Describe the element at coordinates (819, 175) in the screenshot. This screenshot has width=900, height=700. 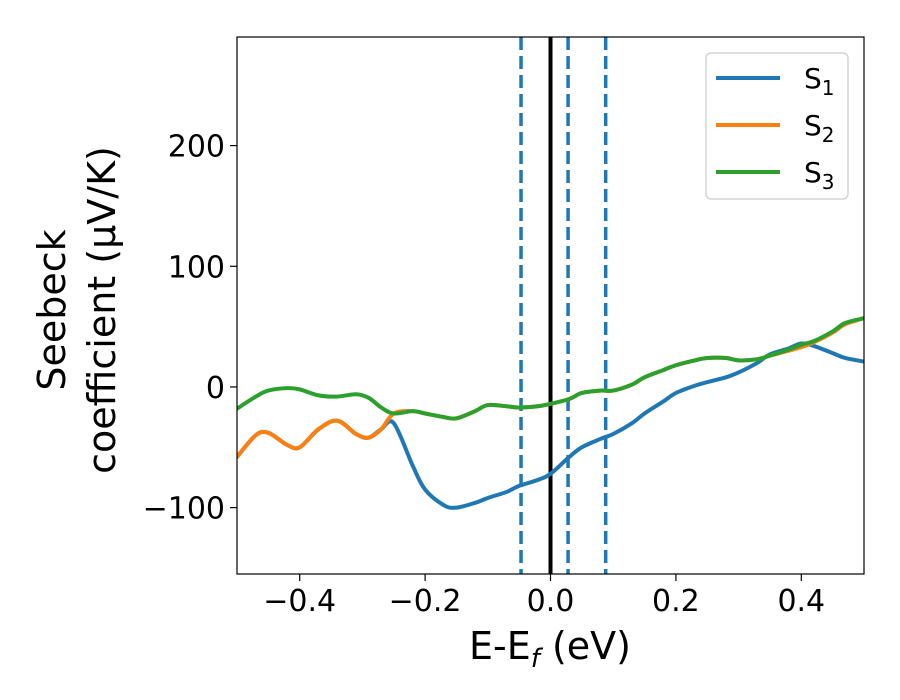
I see `legend-label-s3: S3` at that location.